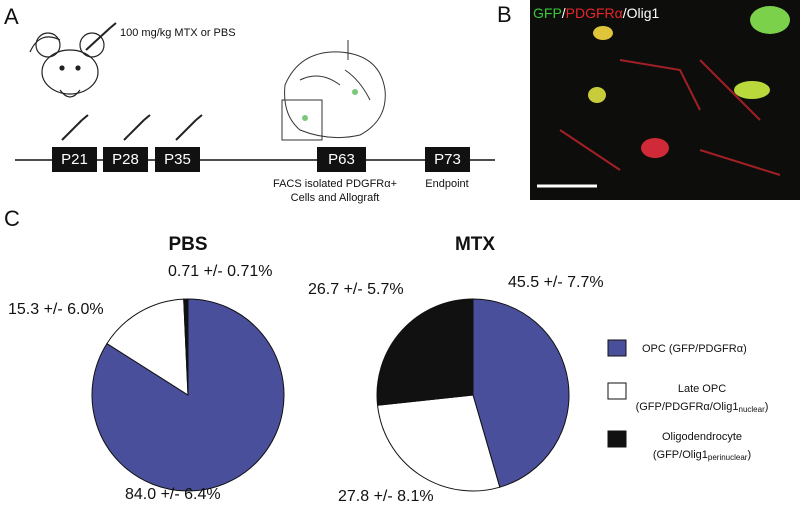 Image resolution: width=800 pixels, height=509 pixels. Describe the element at coordinates (220, 271) in the screenshot. I see `value-label: 0.71 +/- 0.71%` at that location.